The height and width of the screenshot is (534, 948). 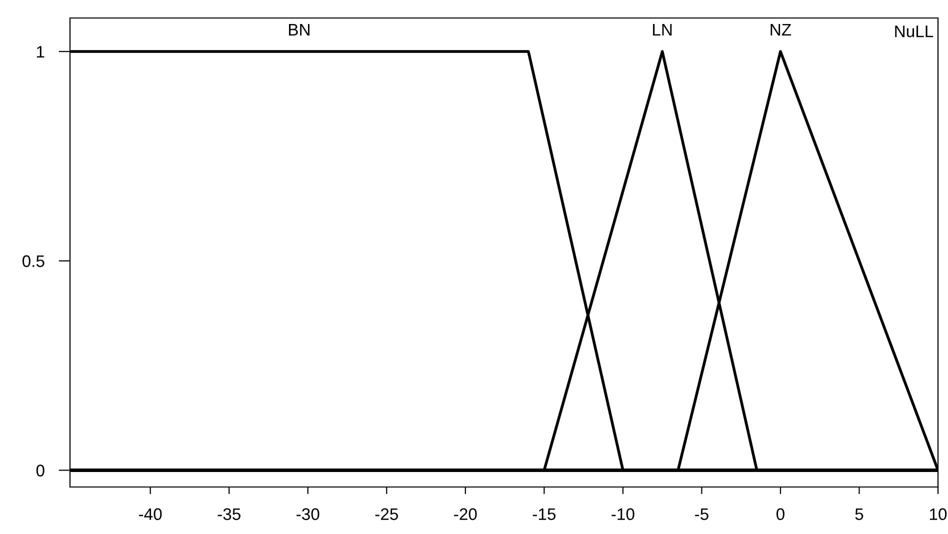 What do you see at coordinates (938, 514) in the screenshot?
I see `x-tick-label: 10` at bounding box center [938, 514].